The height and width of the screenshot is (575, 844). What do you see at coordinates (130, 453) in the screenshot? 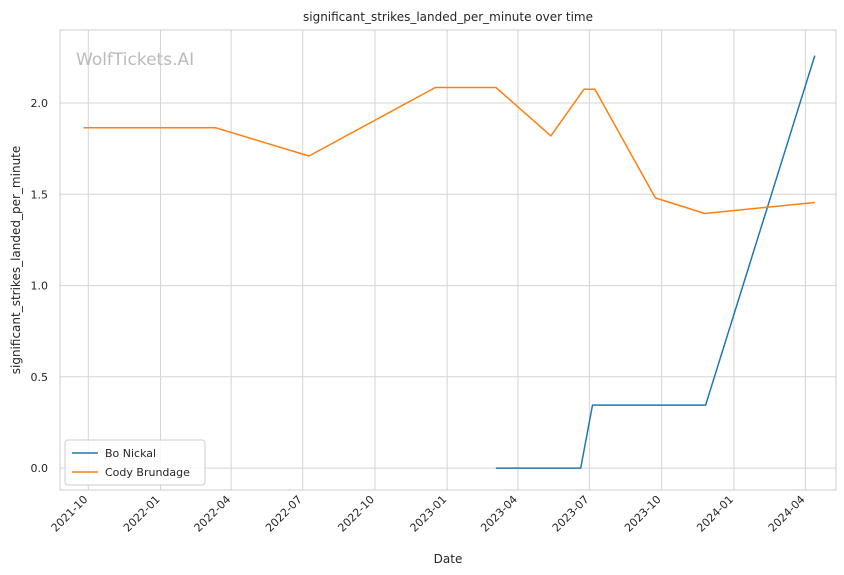
I see `legend-label-bo-nickal: Bo Nickal` at bounding box center [130, 453].